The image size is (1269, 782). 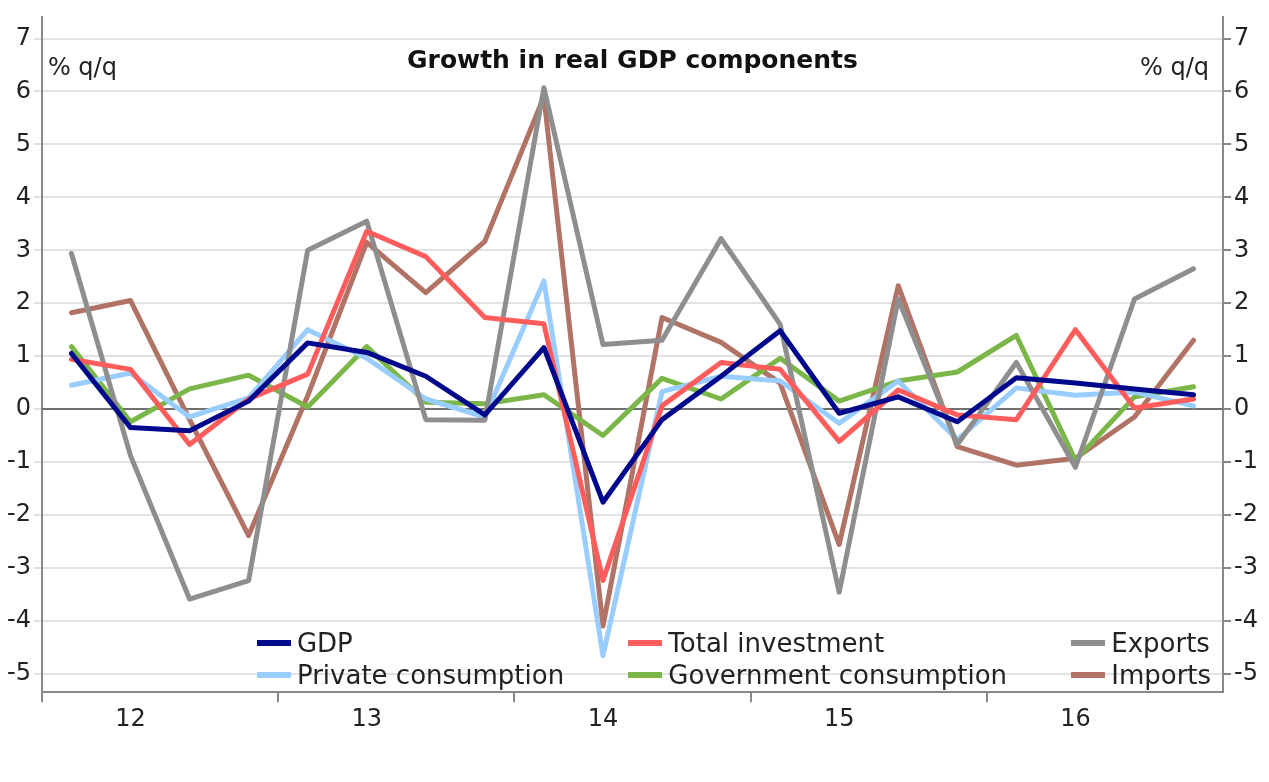 I want to click on x-tick-label: 12, so click(x=130, y=717).